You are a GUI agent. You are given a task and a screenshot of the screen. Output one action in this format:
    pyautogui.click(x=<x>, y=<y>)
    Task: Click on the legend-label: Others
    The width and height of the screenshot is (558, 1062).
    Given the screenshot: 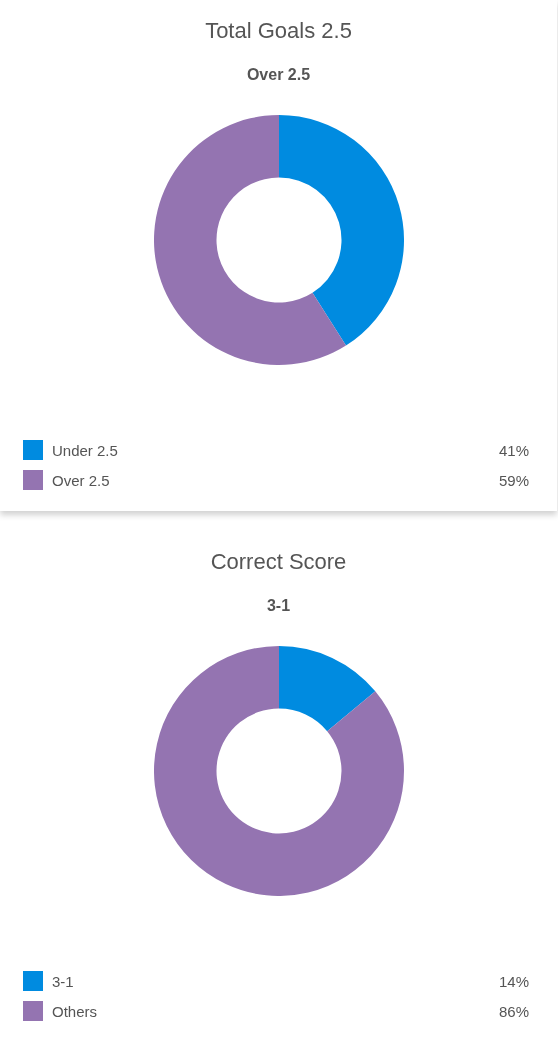 What is the action you would take?
    pyautogui.click(x=75, y=1011)
    